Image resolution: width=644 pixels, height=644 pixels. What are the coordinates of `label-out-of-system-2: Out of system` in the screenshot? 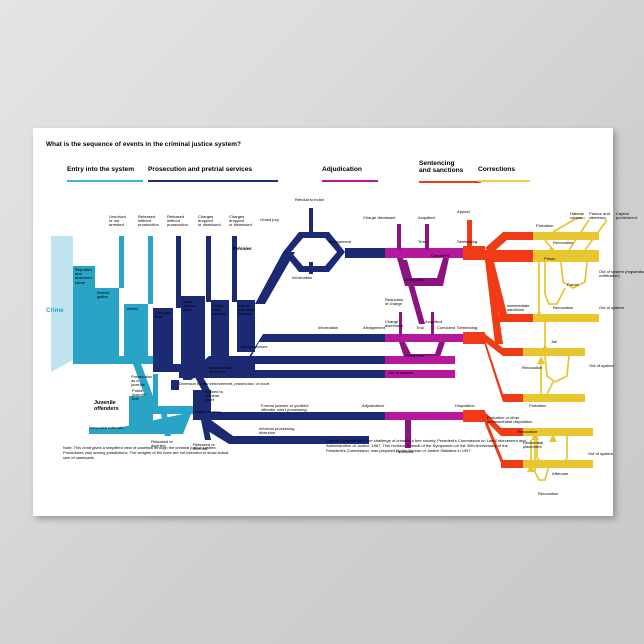 It's located at (611, 307).